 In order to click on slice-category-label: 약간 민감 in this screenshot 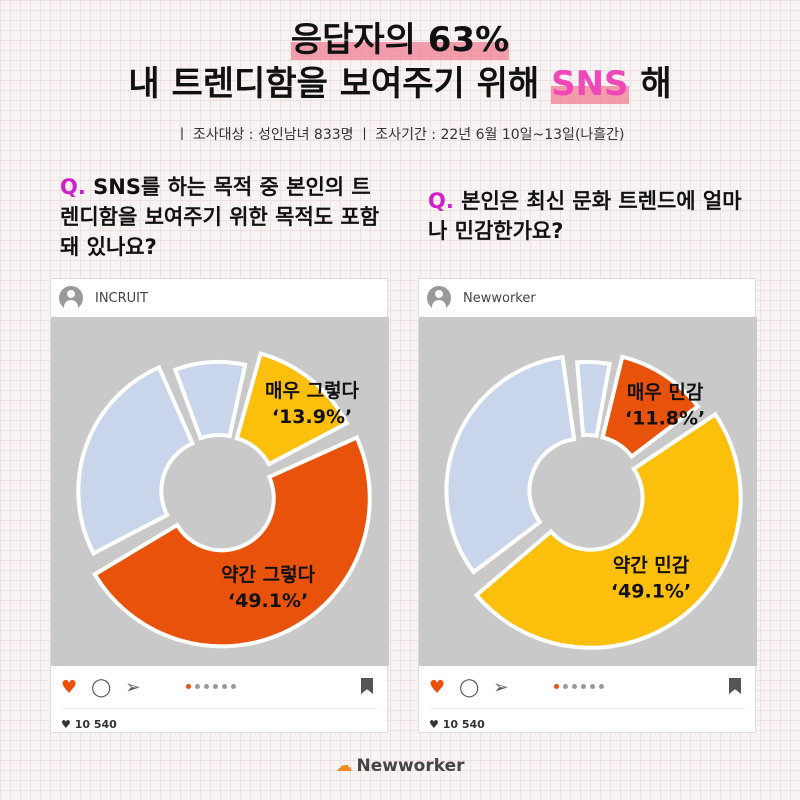, I will do `click(651, 565)`.